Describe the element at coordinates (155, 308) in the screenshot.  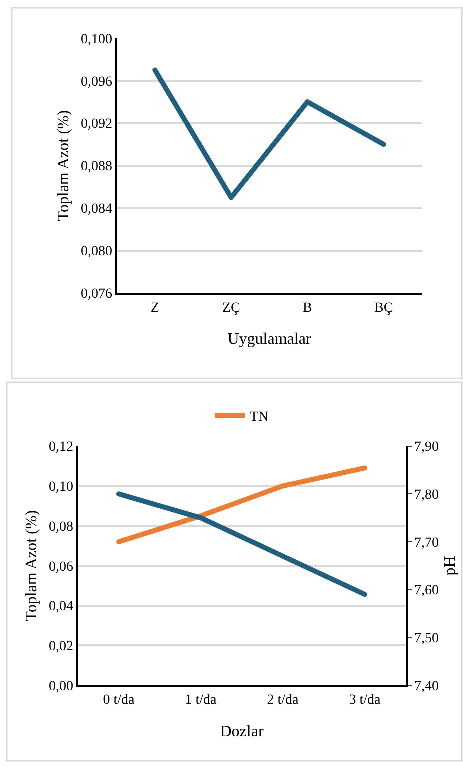
I see `x-tick-label: Z` at that location.